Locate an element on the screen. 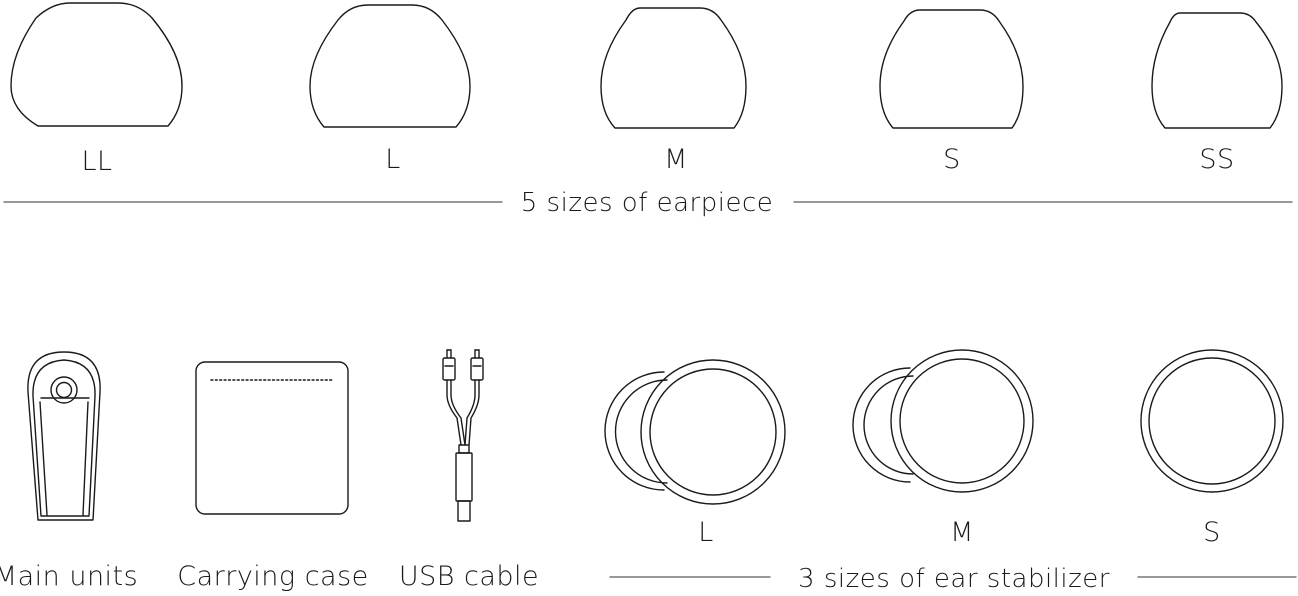 Image resolution: width=1298 pixels, height=596 pixels. earpiece-l is located at coordinates (390, 66).